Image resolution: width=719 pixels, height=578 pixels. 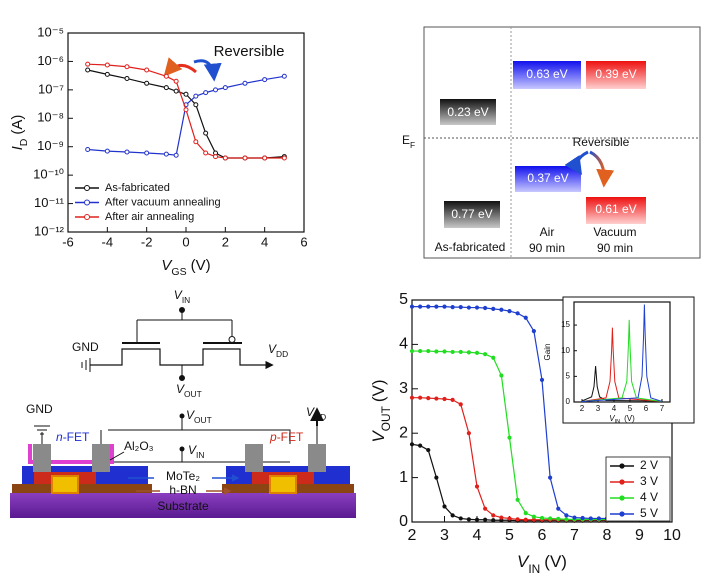 What do you see at coordinates (183, 506) in the screenshot?
I see `substrate-label: Substrate` at bounding box center [183, 506].